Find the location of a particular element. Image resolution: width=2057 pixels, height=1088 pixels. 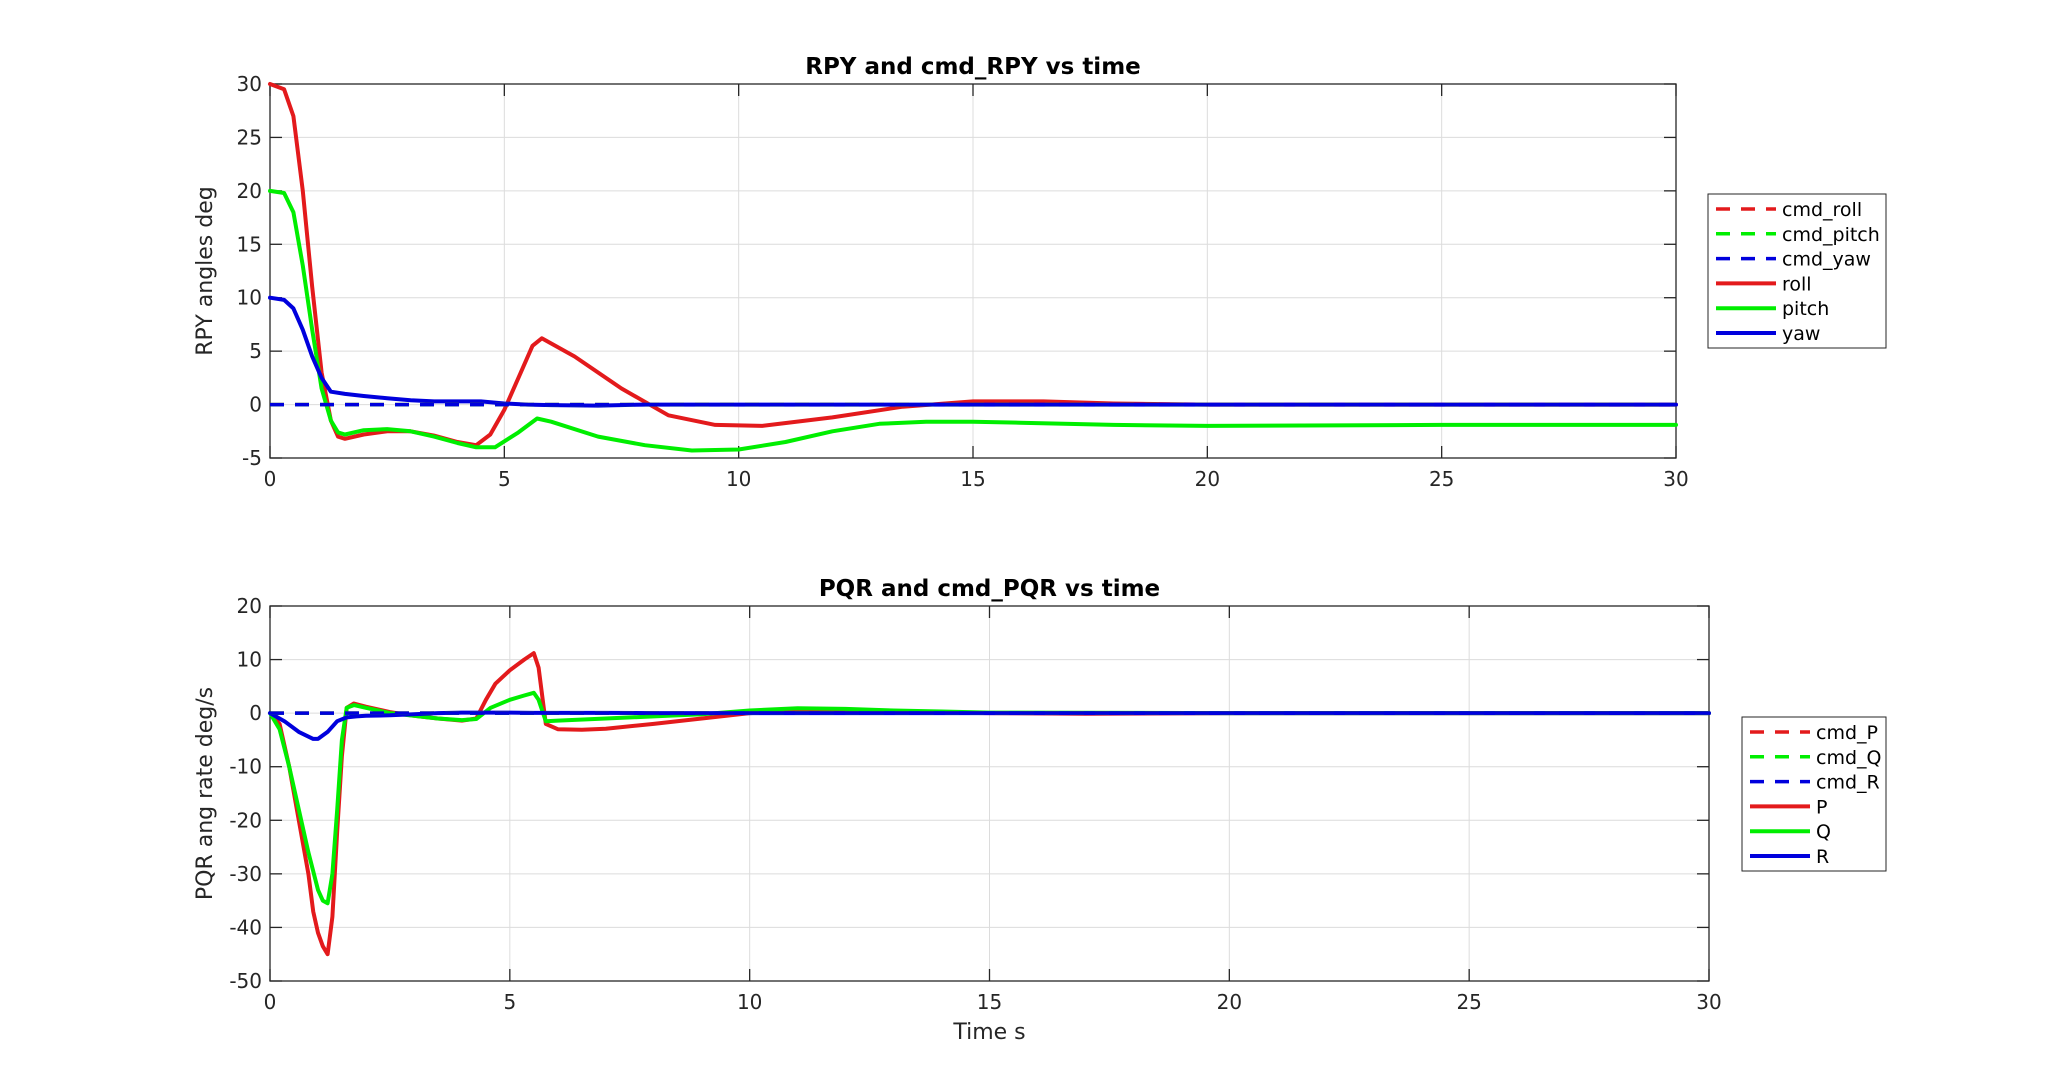

x-axis-label: Time s is located at coordinates (988, 1032).